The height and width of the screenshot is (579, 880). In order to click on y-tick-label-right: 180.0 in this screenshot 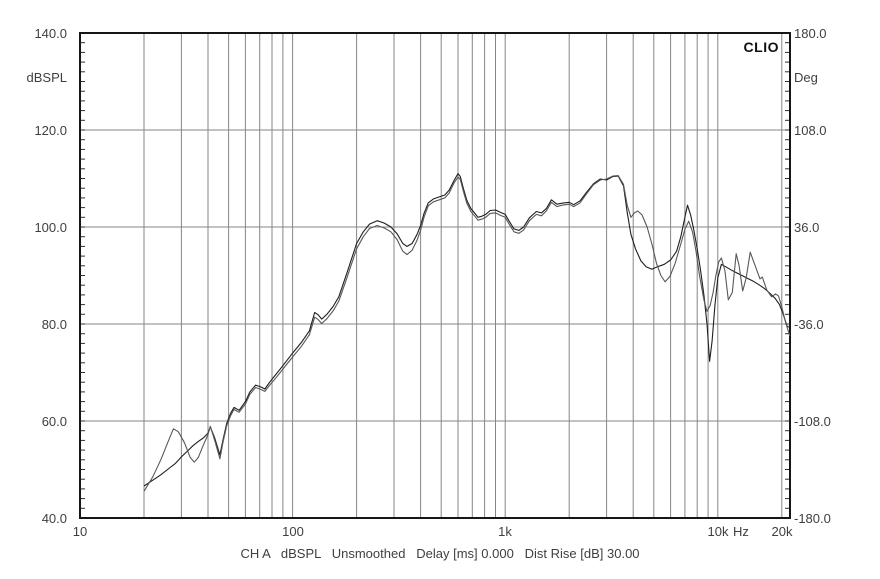, I will do `click(810, 33)`.